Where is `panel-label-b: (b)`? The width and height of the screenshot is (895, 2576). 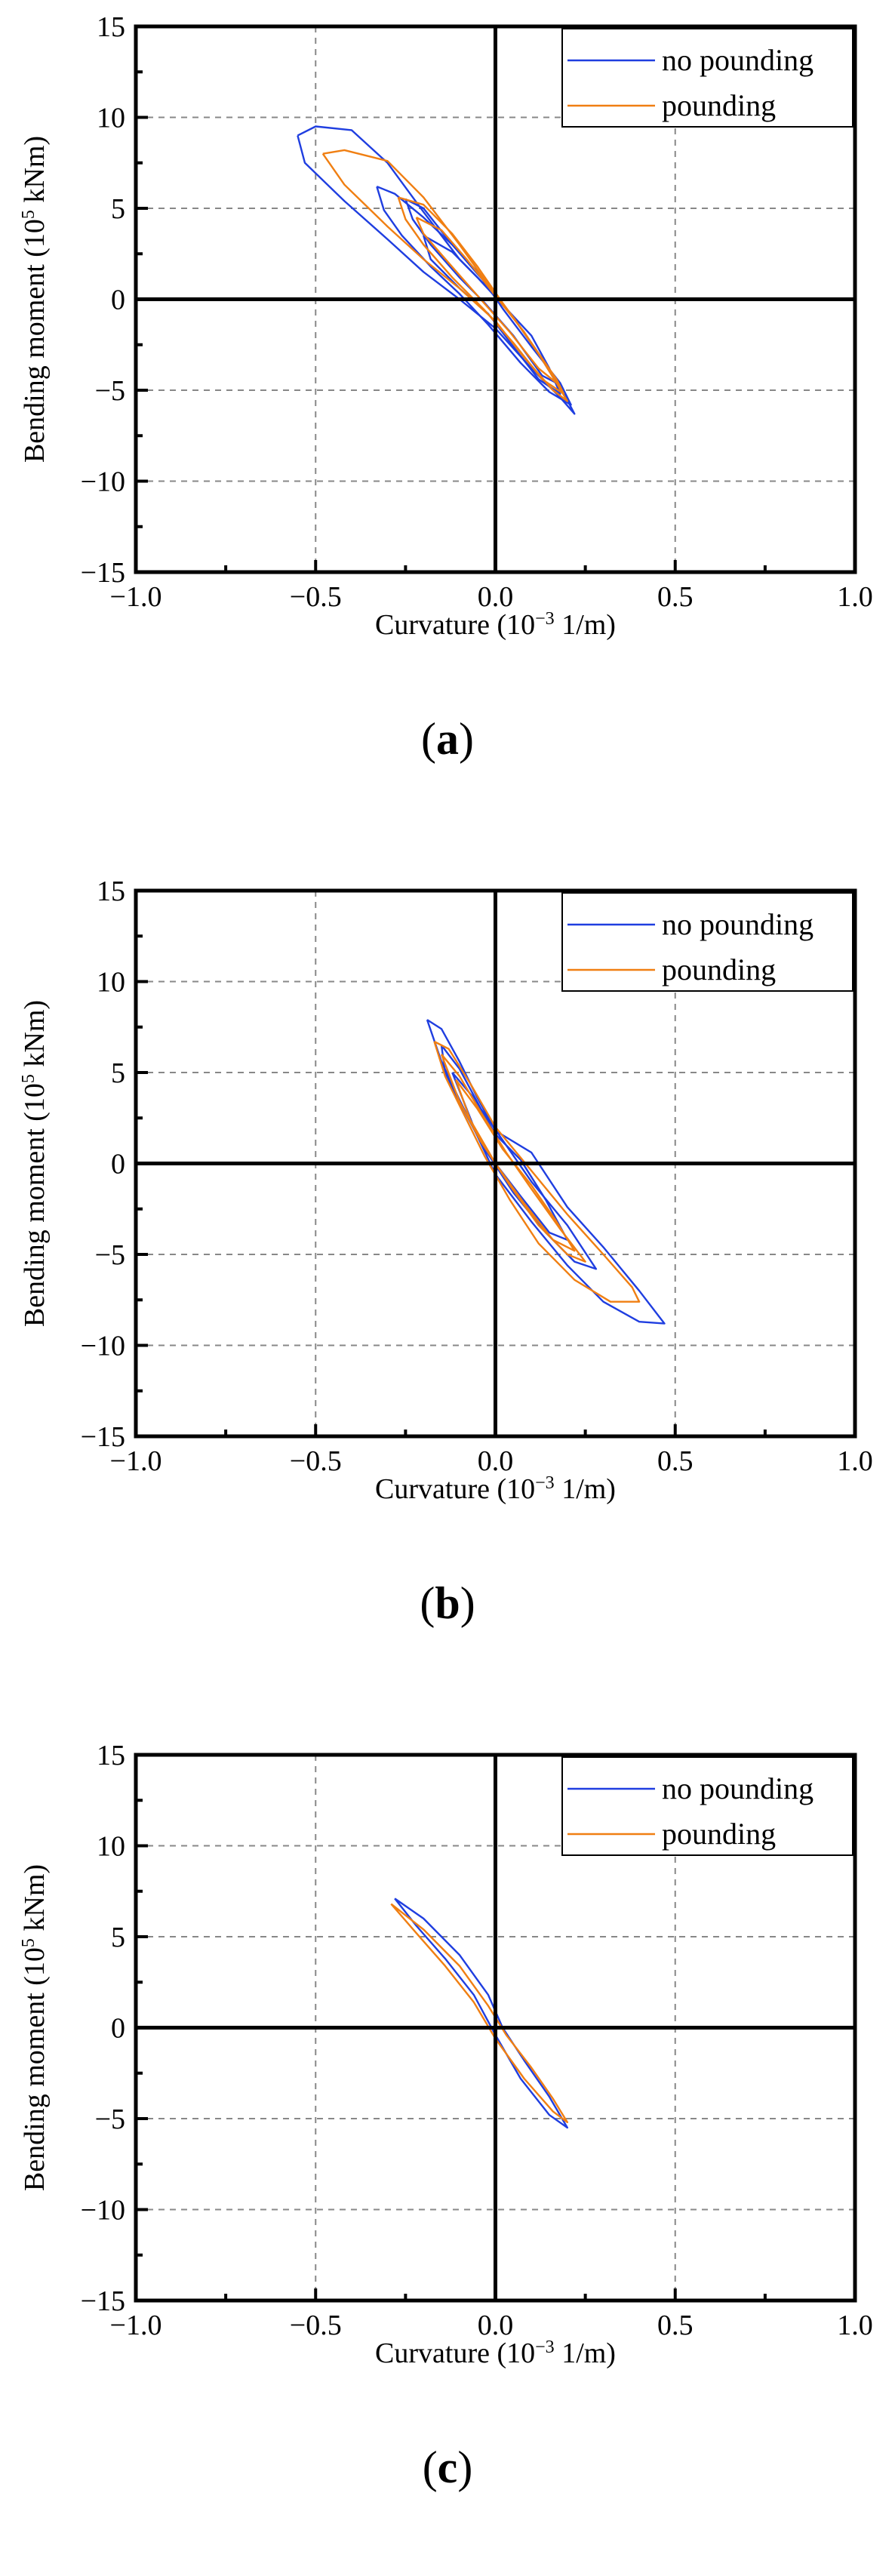 panel-label-b: (b) is located at coordinates (447, 1603).